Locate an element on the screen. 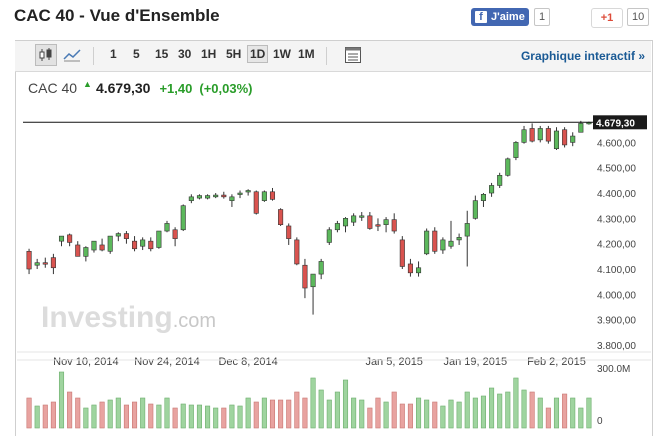  timeframe-1h-button: 1H is located at coordinates (209, 54).